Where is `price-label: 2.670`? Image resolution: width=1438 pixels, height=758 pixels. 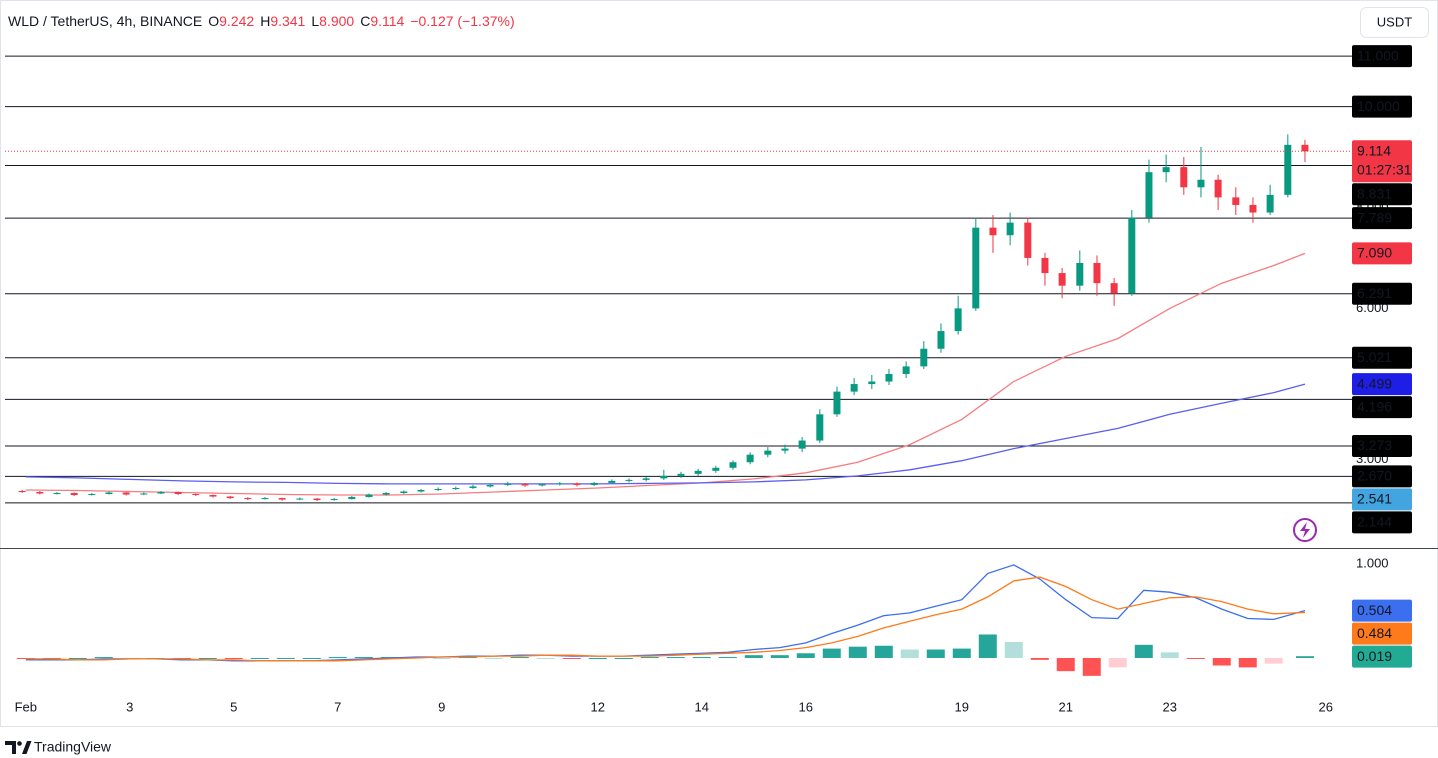
price-label: 2.670 is located at coordinates (1374, 476).